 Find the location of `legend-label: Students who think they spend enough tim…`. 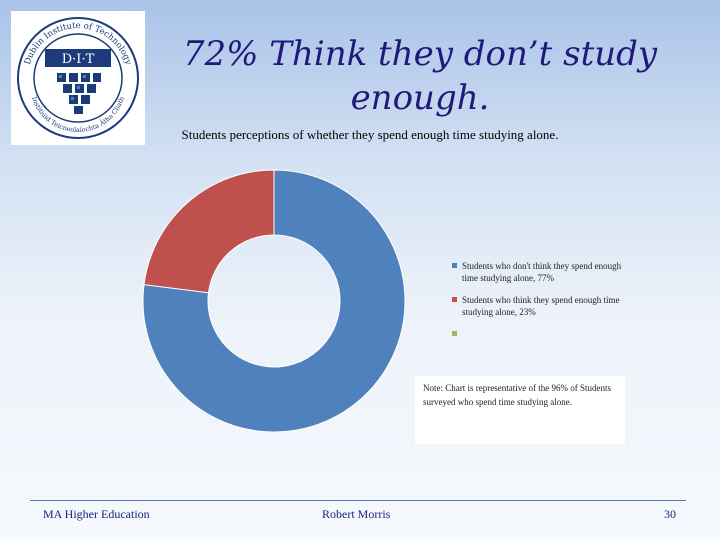

legend-label: Students who think they spend enough tim… is located at coordinates (541, 306).